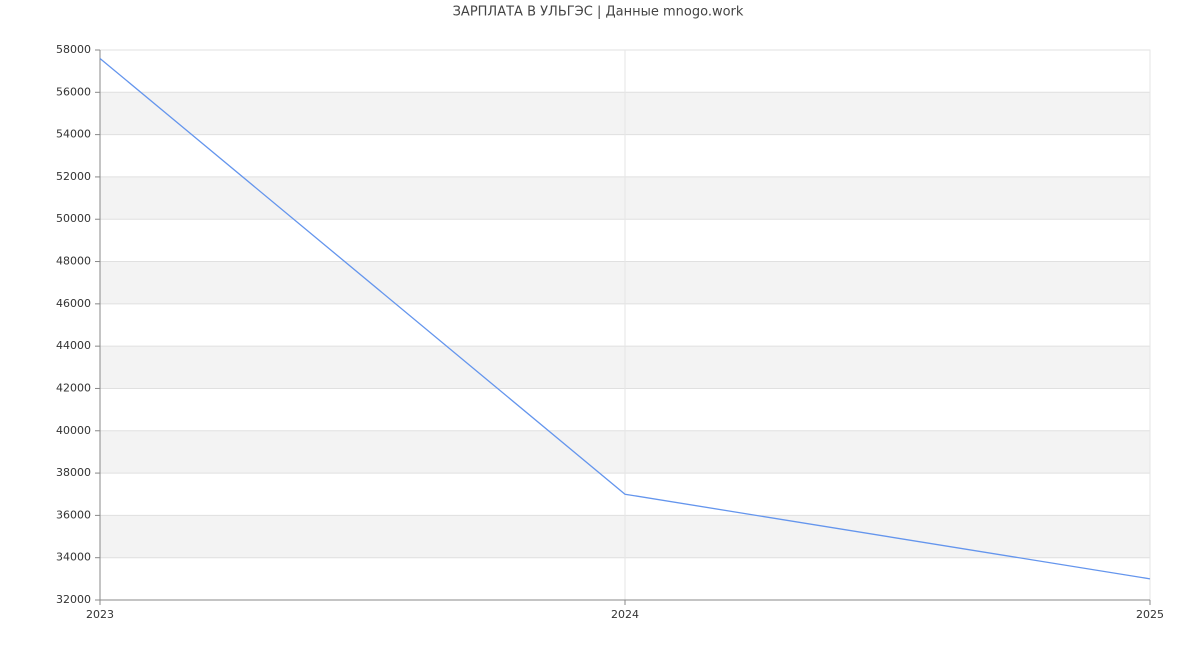 This screenshot has width=1200, height=650. What do you see at coordinates (73, 303) in the screenshot?
I see `y-tick-label: 46000` at bounding box center [73, 303].